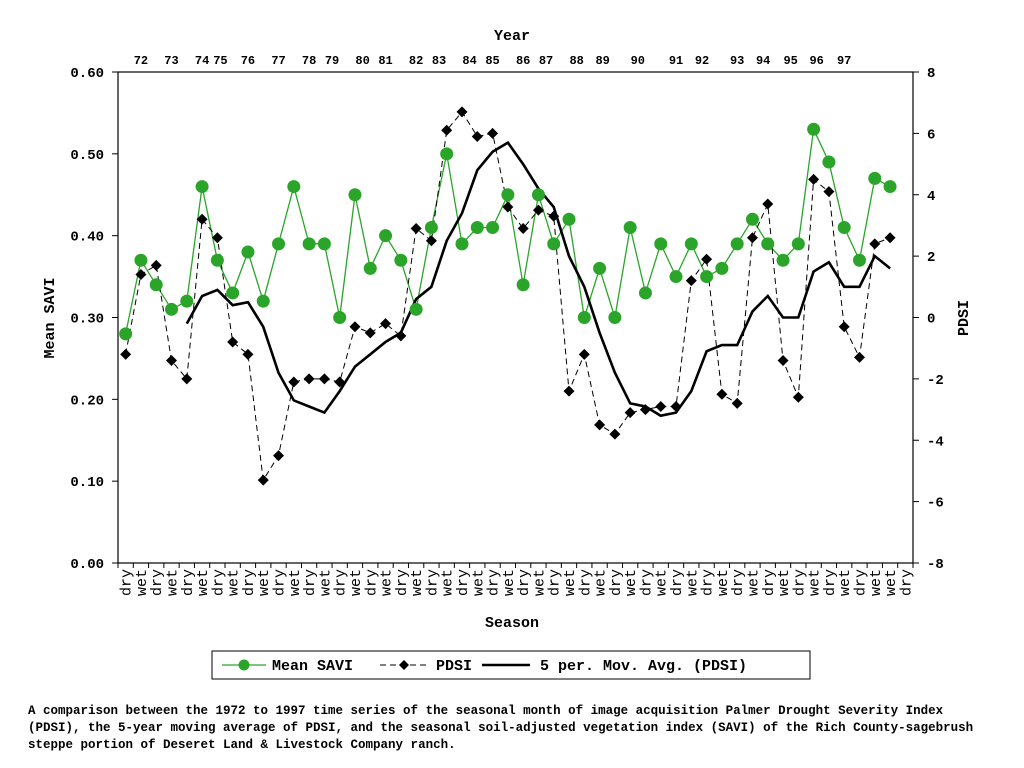 Image resolution: width=1024 pixels, height=768 pixels. I want to click on y-axis-left-title: Mean SAVI, so click(50, 317).